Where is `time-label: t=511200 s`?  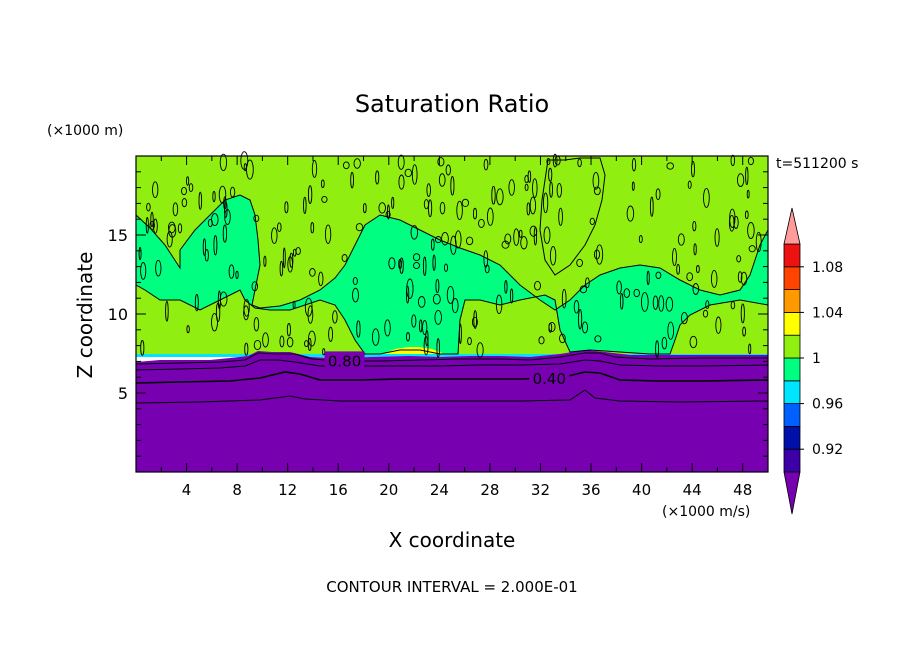 time-label: t=511200 s is located at coordinates (817, 164).